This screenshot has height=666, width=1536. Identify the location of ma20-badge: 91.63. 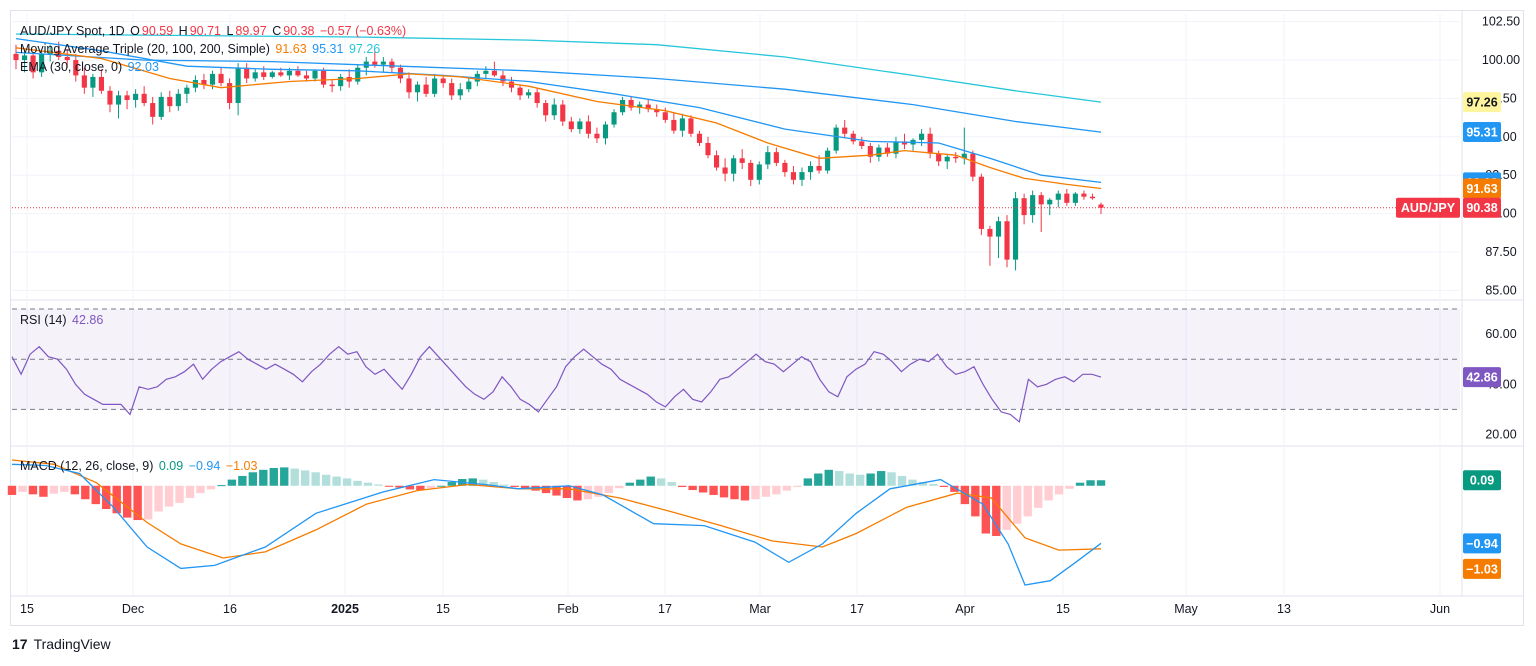
(1482, 188).